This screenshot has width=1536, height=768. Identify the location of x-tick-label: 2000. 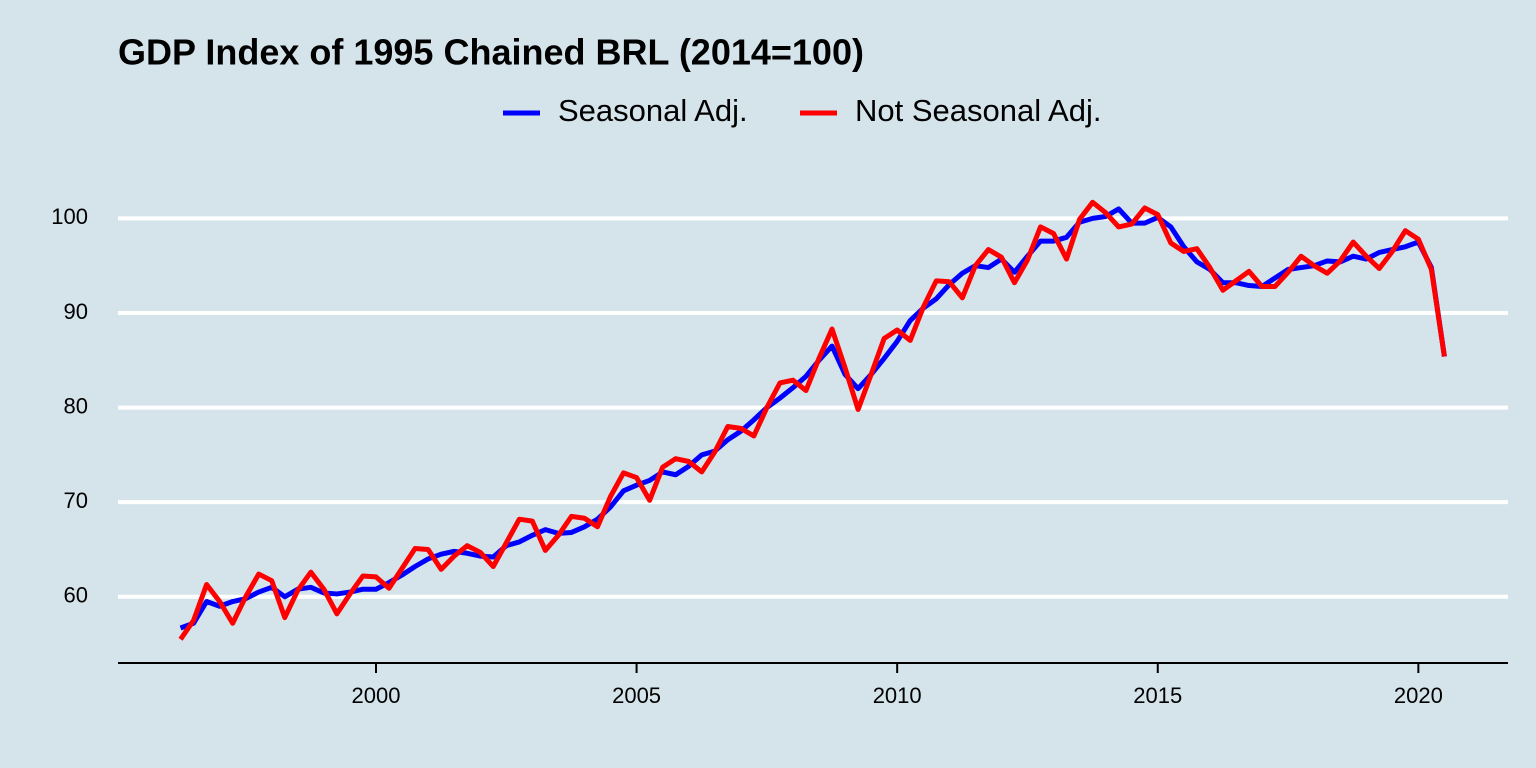
(376, 695).